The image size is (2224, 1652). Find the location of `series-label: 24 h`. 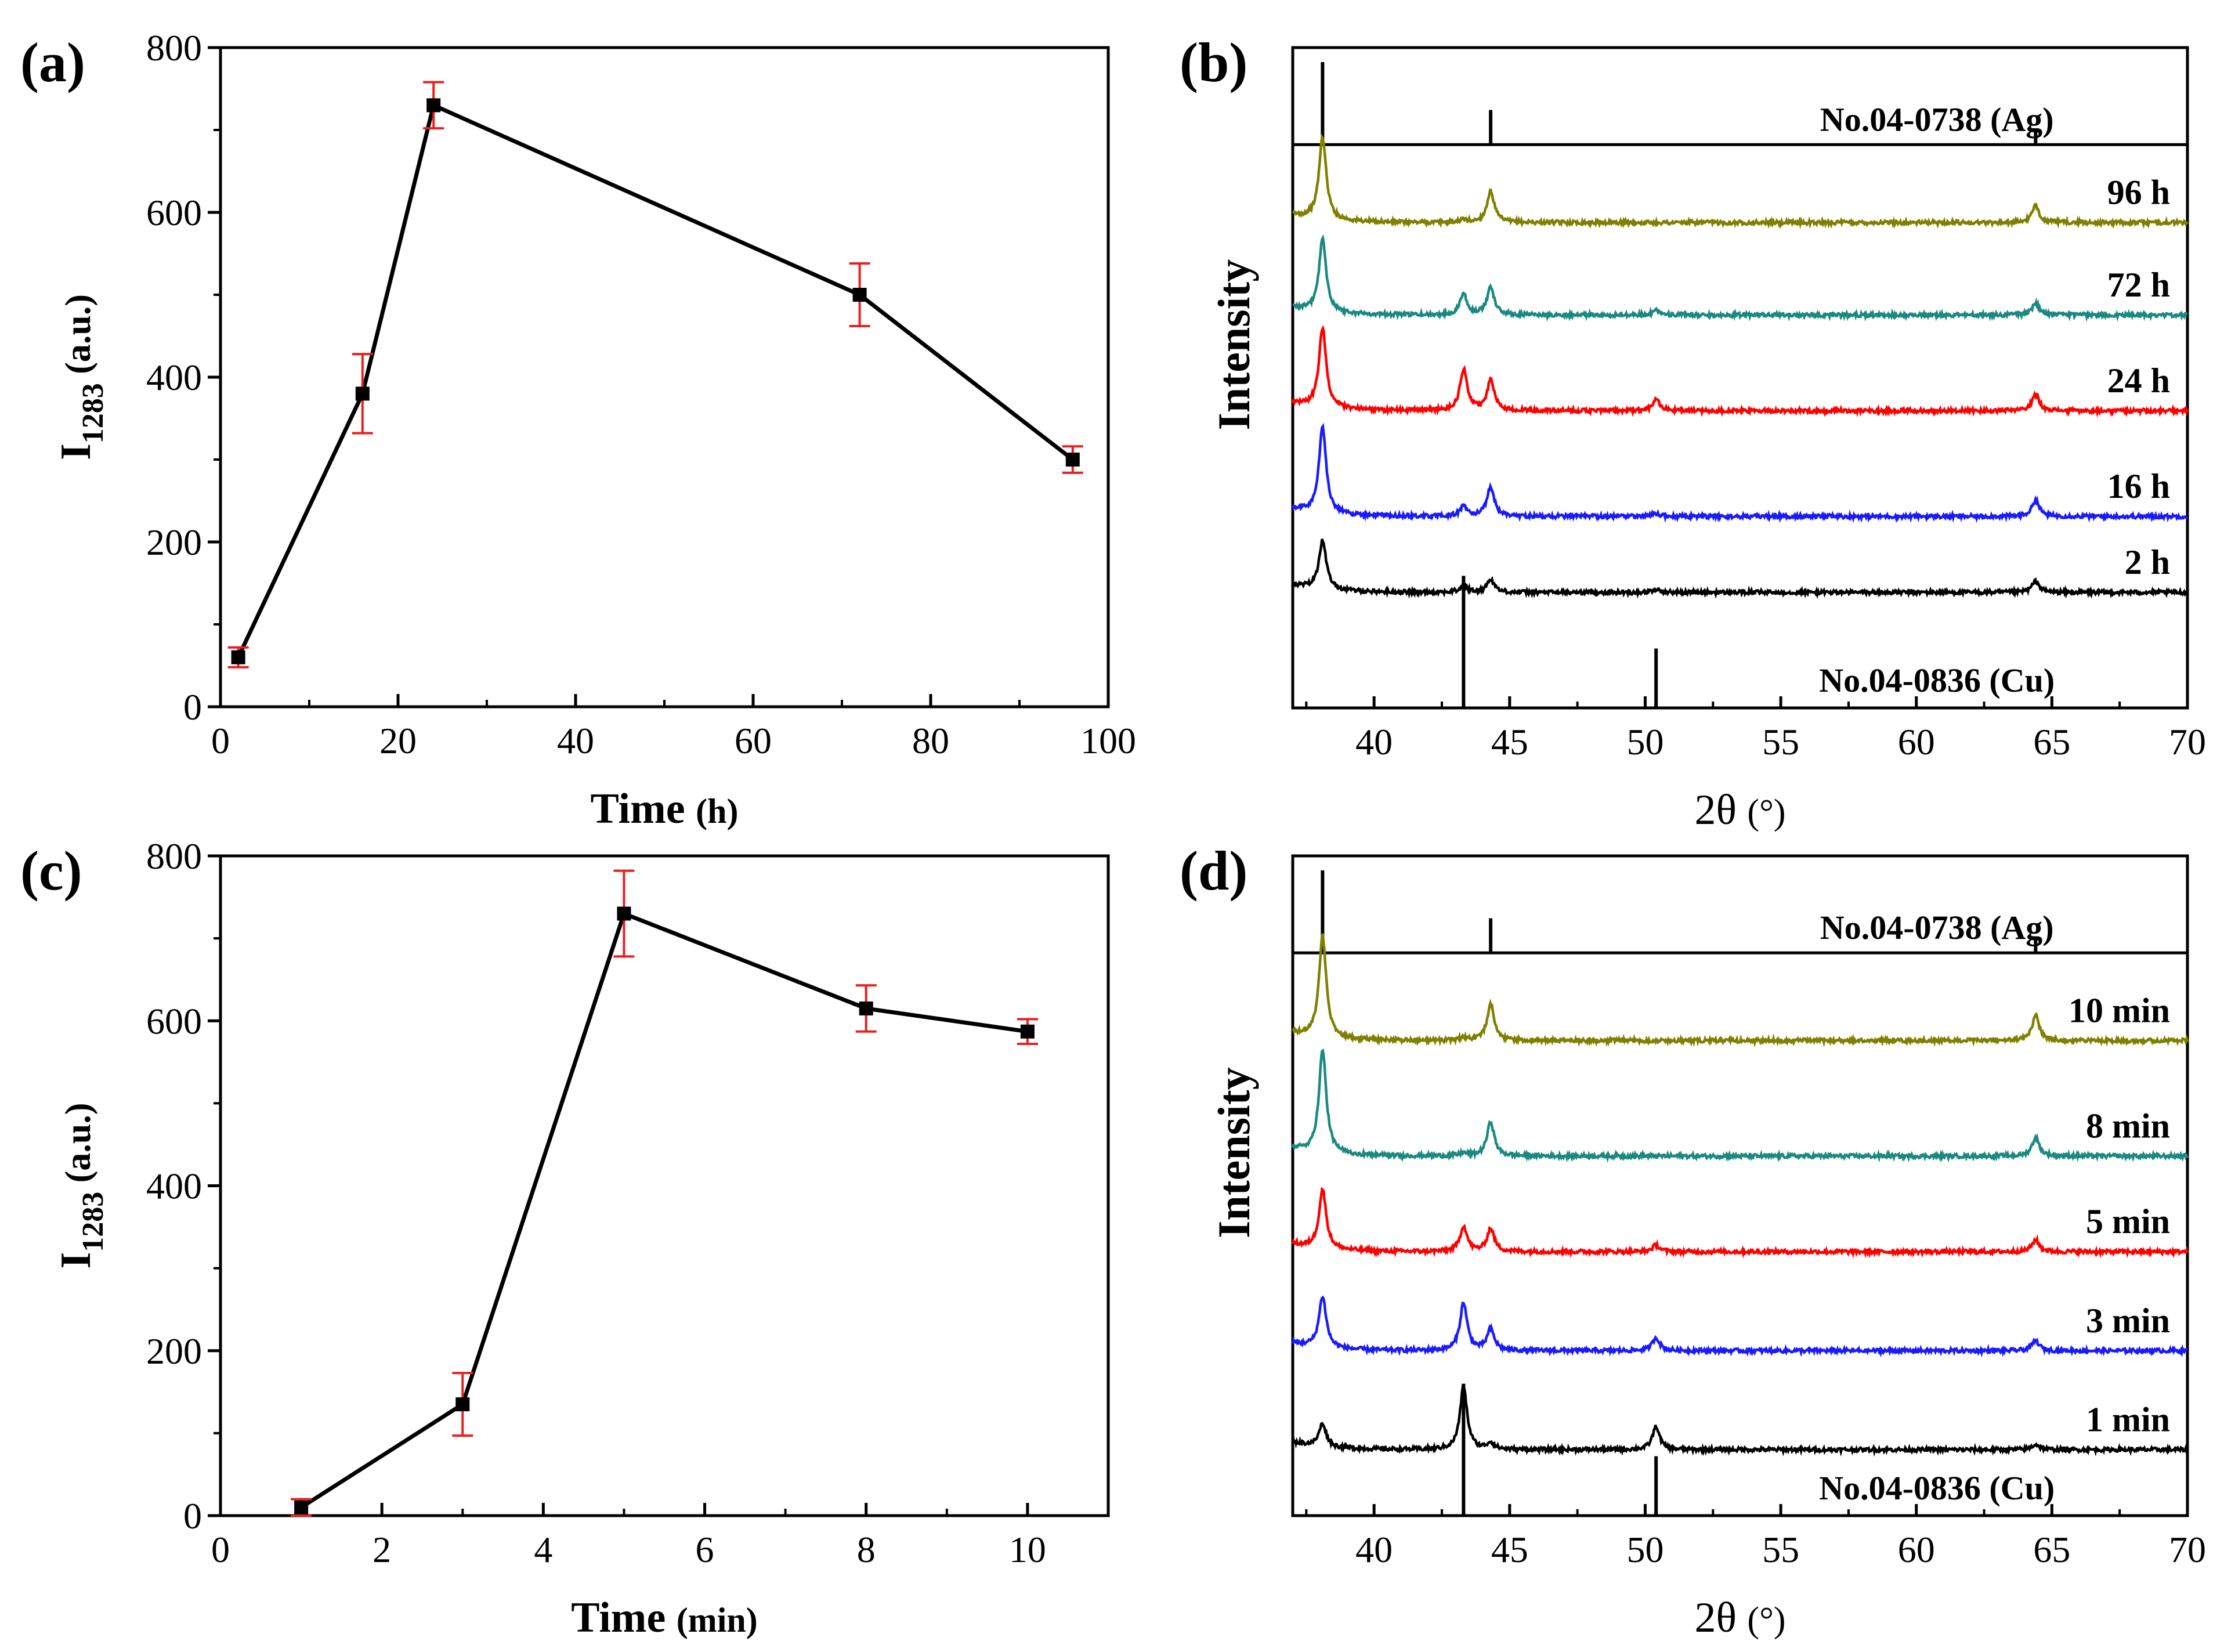

series-label: 24 h is located at coordinates (2138, 381).